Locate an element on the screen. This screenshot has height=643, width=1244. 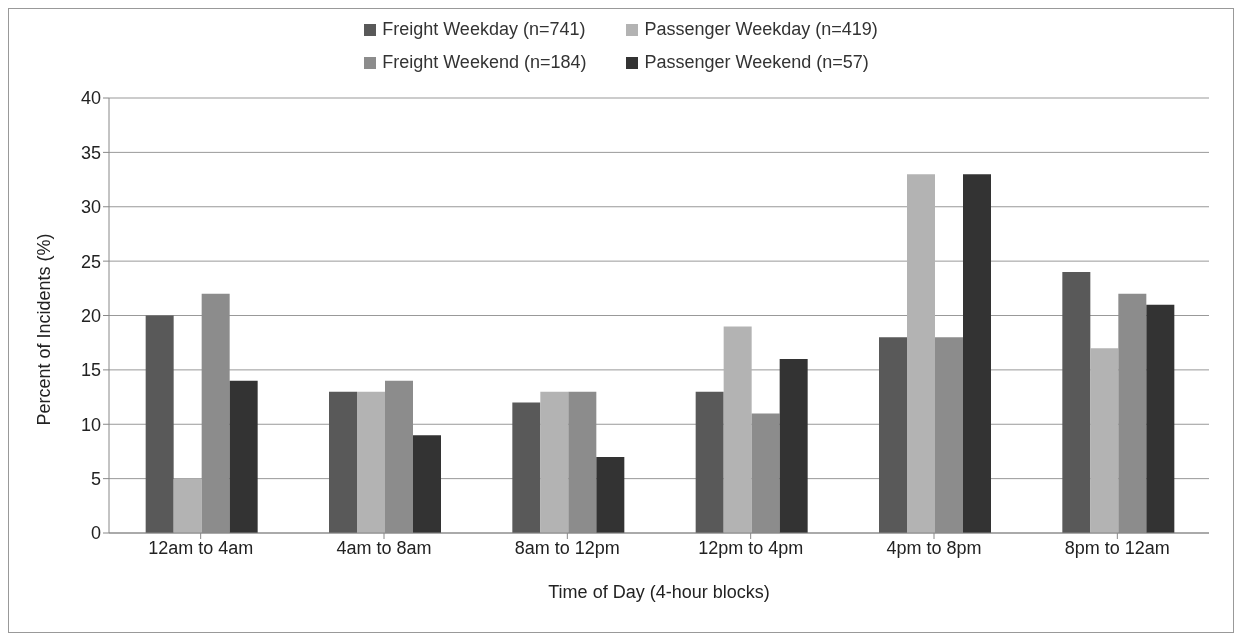
y-tick-label: 10 is located at coordinates (90, 424).